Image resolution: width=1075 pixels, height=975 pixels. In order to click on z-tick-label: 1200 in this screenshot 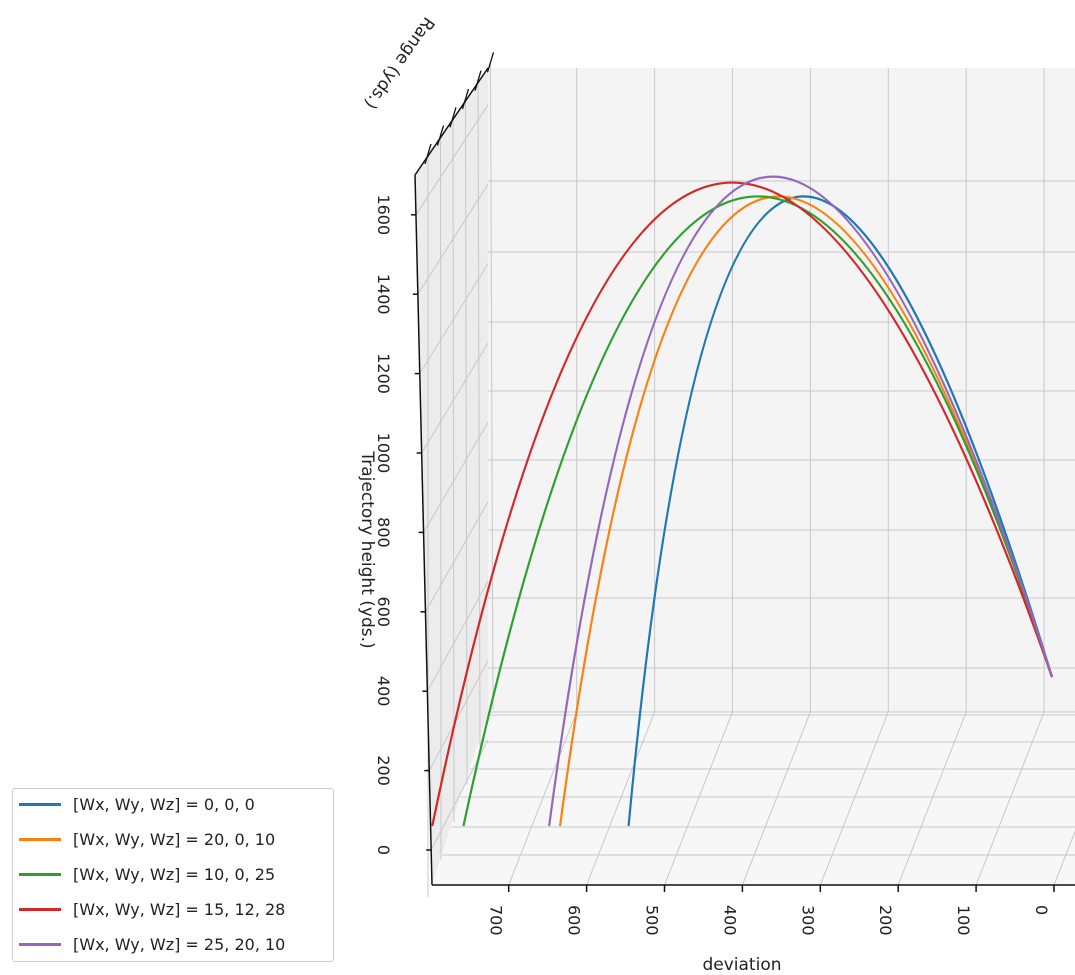, I will do `click(383, 373)`.